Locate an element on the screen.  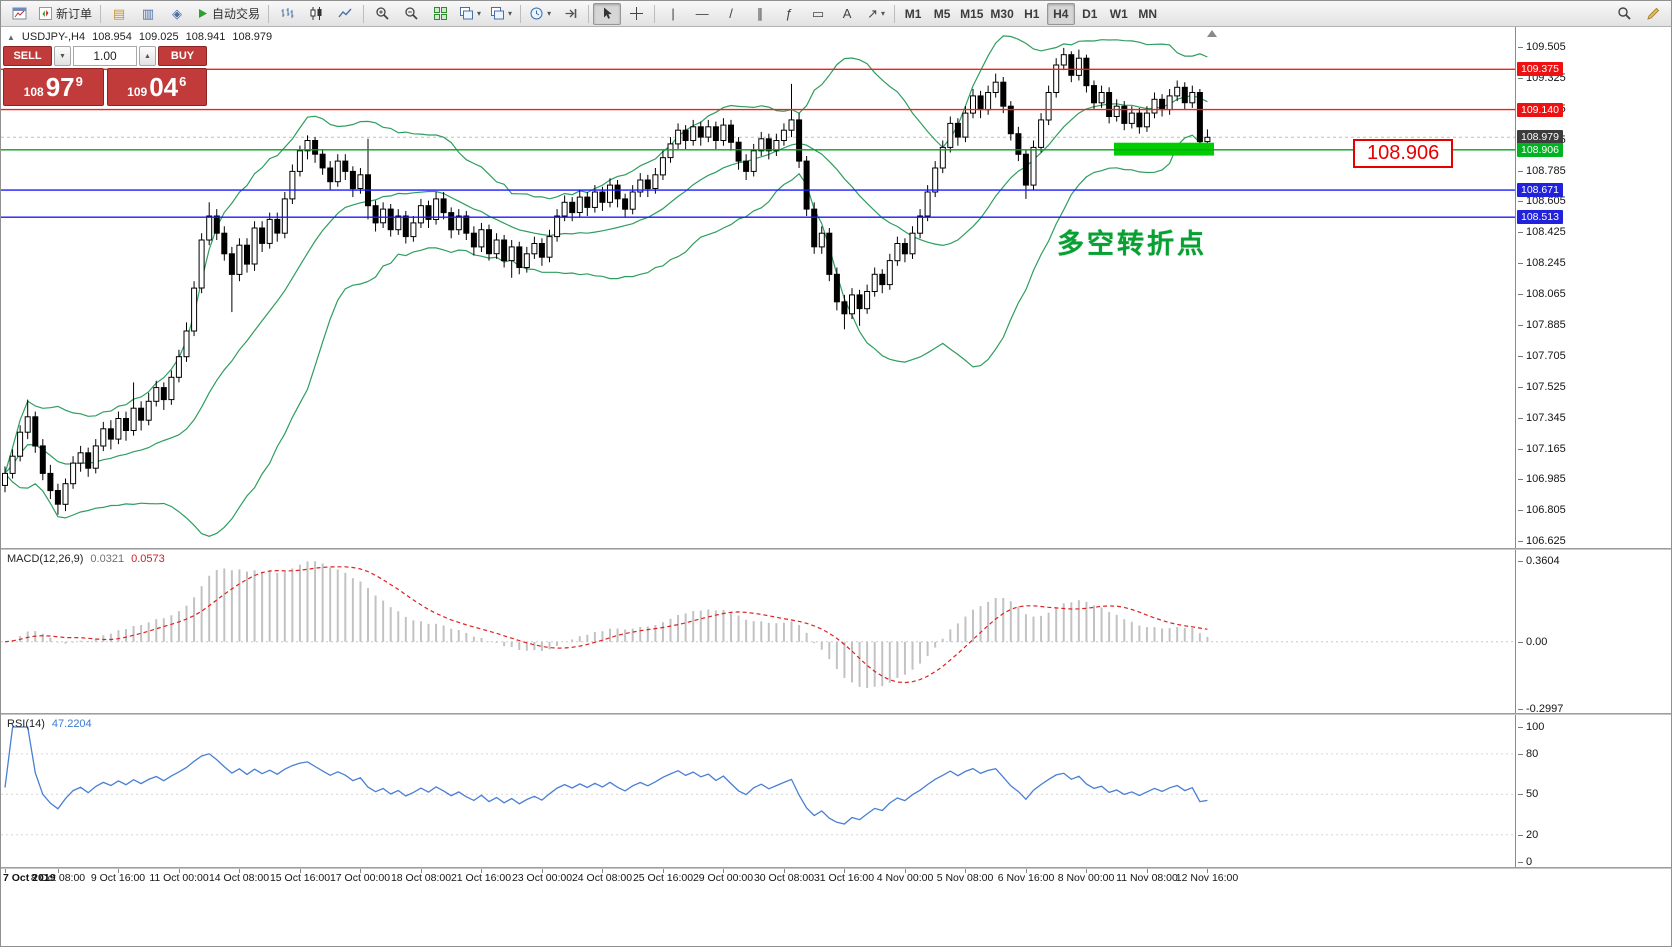
arrange-charts-button: ▾ is located at coordinates (470, 14).